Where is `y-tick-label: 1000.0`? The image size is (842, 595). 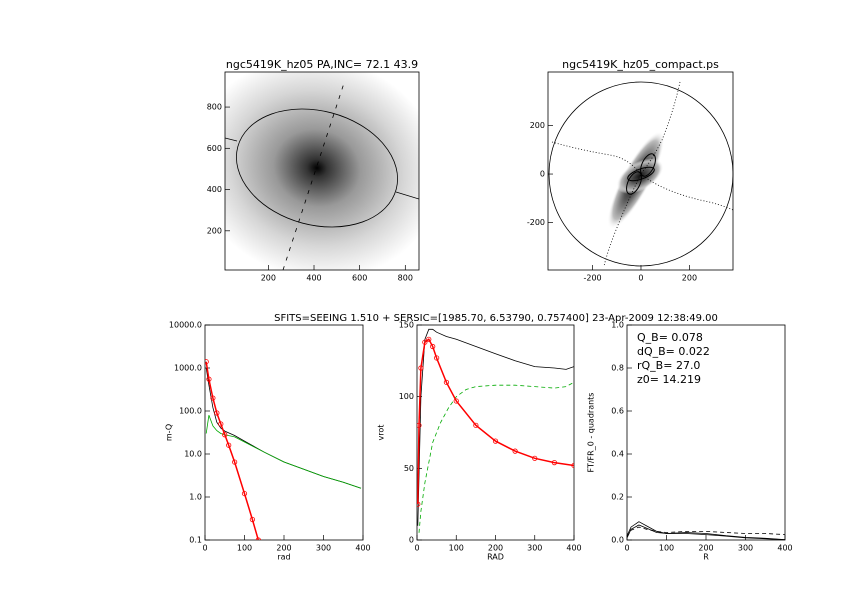 y-tick-label: 1000.0 is located at coordinates (188, 368).